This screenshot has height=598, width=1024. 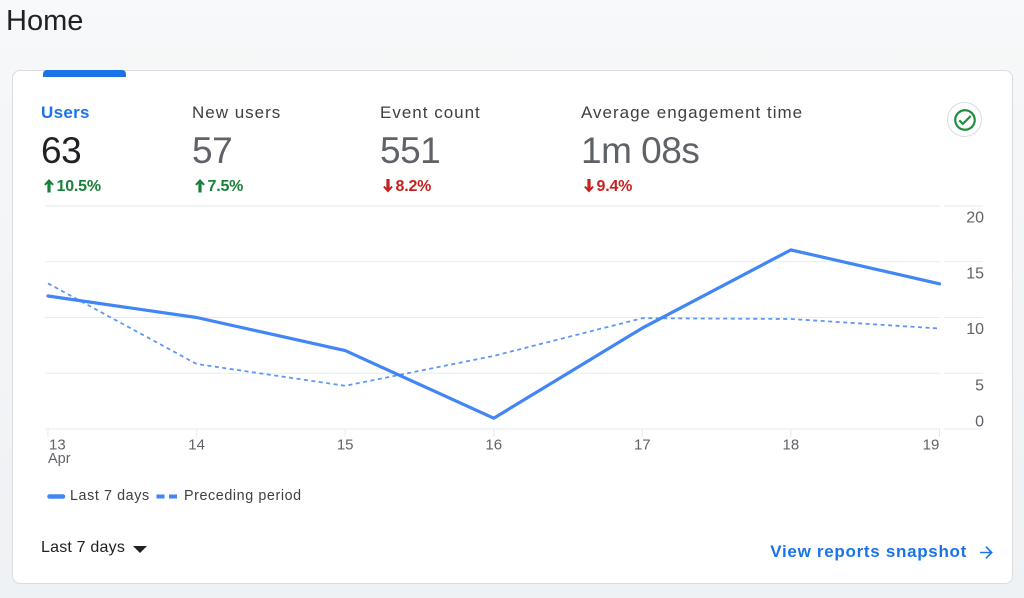 I want to click on svg-text: 20, so click(x=975, y=217).